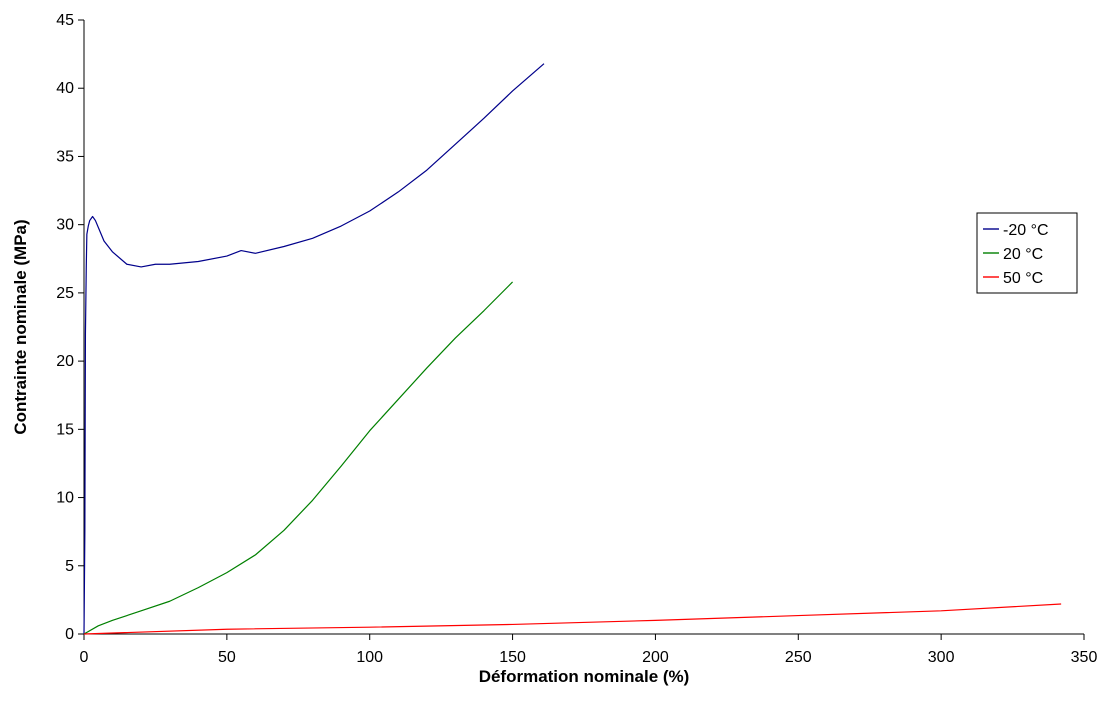 The width and height of the screenshot is (1103, 715). I want to click on legend-label-0: -20 °C, so click(1026, 230).